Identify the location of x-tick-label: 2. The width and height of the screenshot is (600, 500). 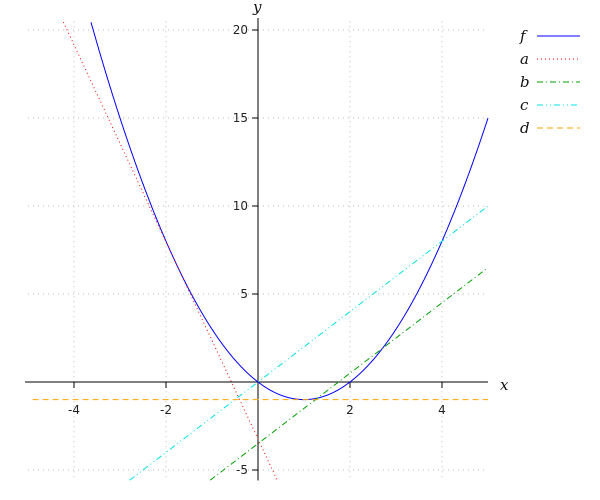
(350, 410).